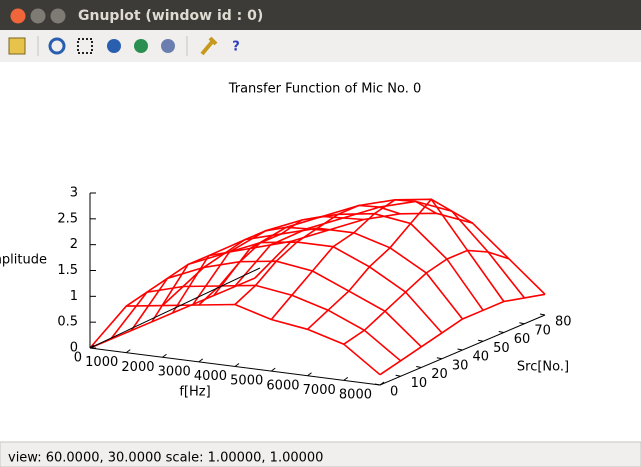 The width and height of the screenshot is (641, 467). What do you see at coordinates (74, 244) in the screenshot?
I see `z-tick-label: 2` at bounding box center [74, 244].